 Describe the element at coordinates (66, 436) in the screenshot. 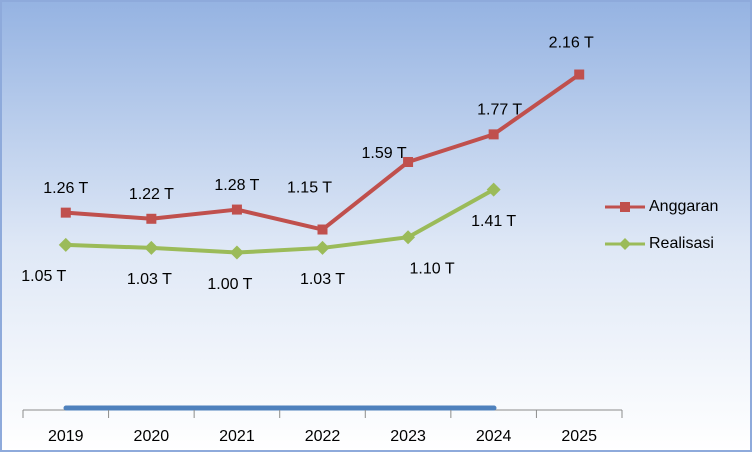

I see `x-tick-label: 2019` at that location.